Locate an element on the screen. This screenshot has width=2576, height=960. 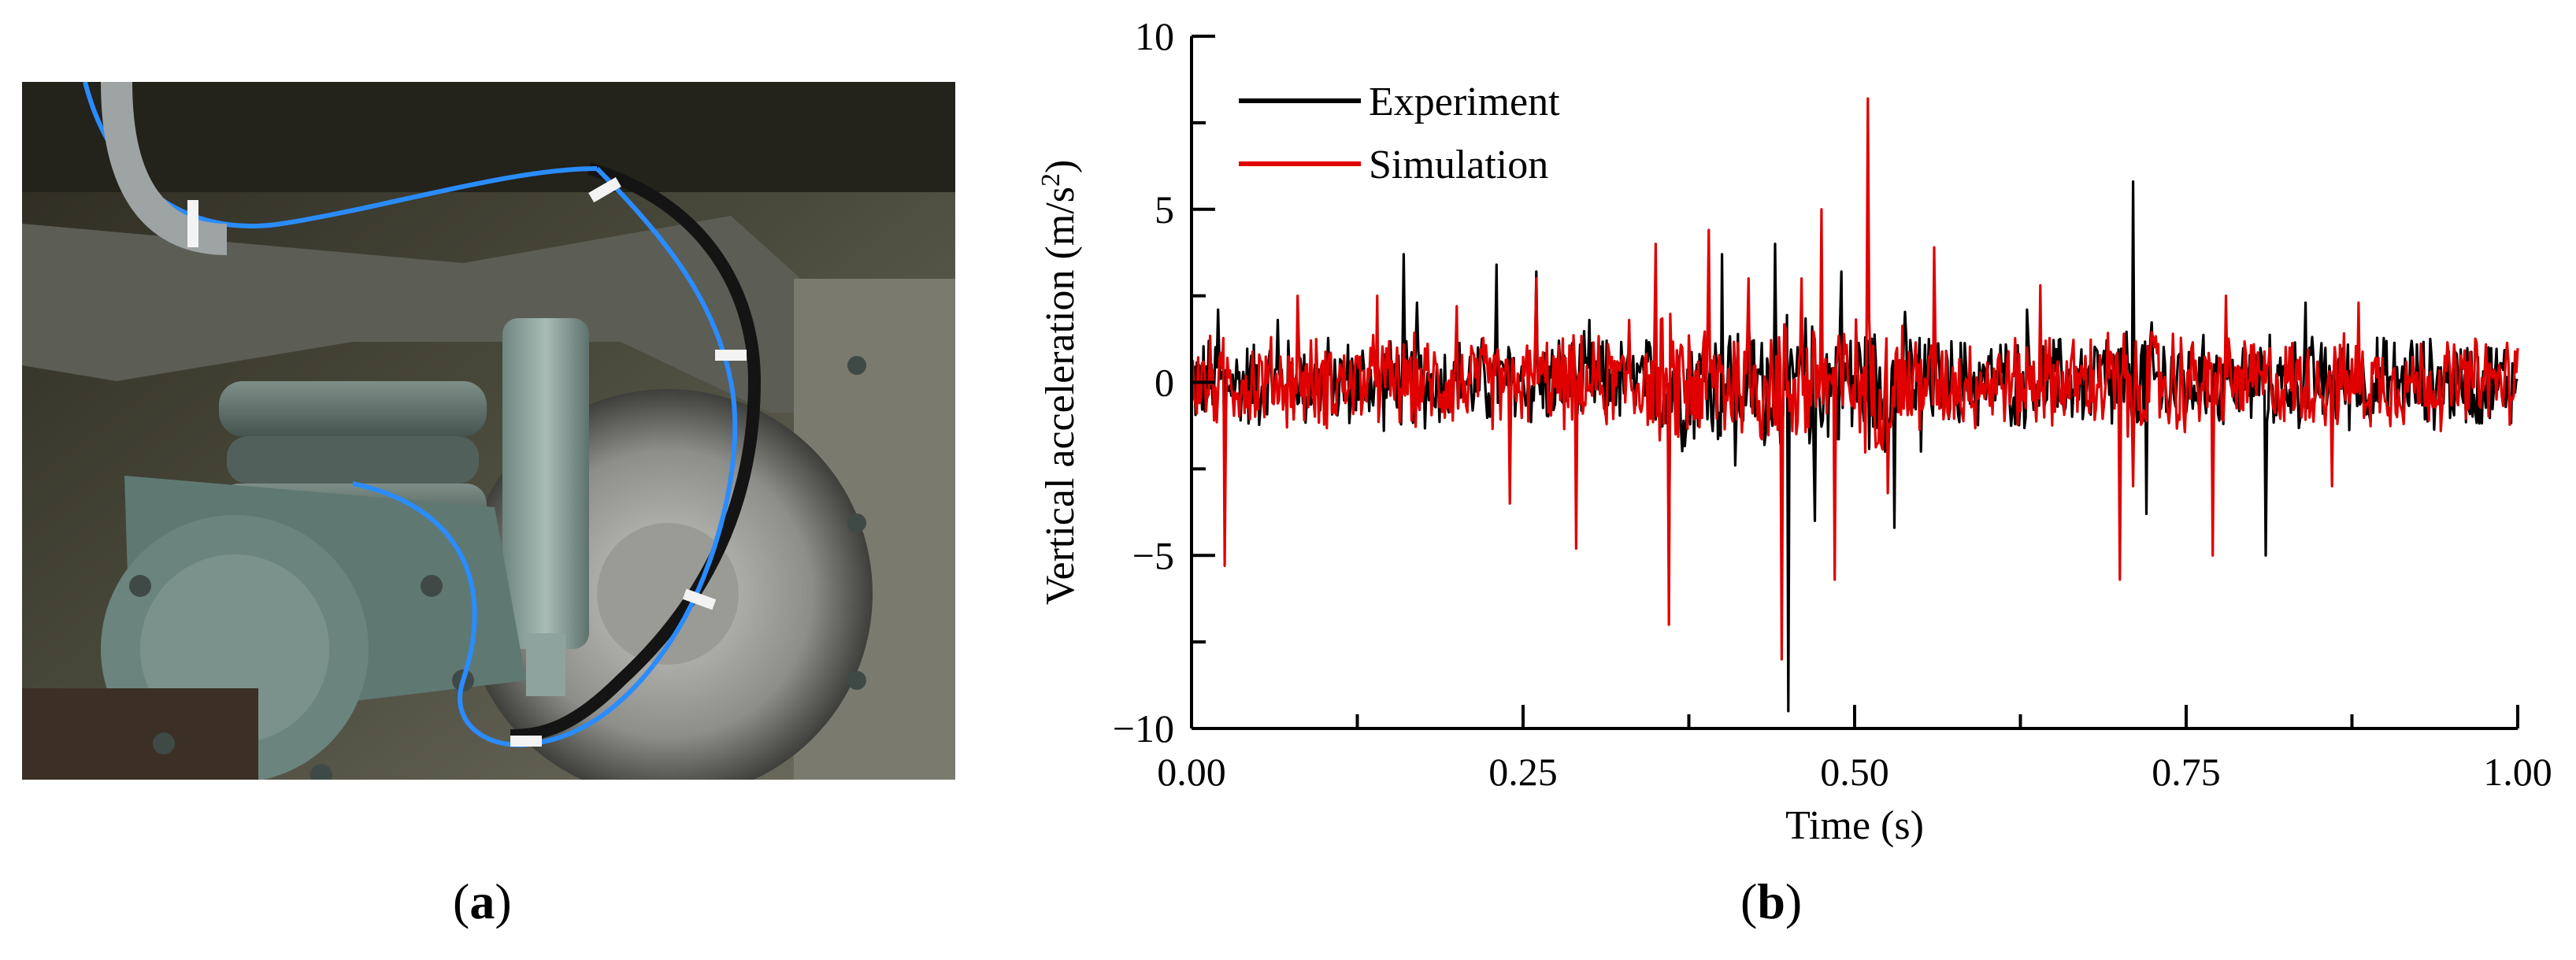
x-tick-label: 0.25 is located at coordinates (1523, 772).